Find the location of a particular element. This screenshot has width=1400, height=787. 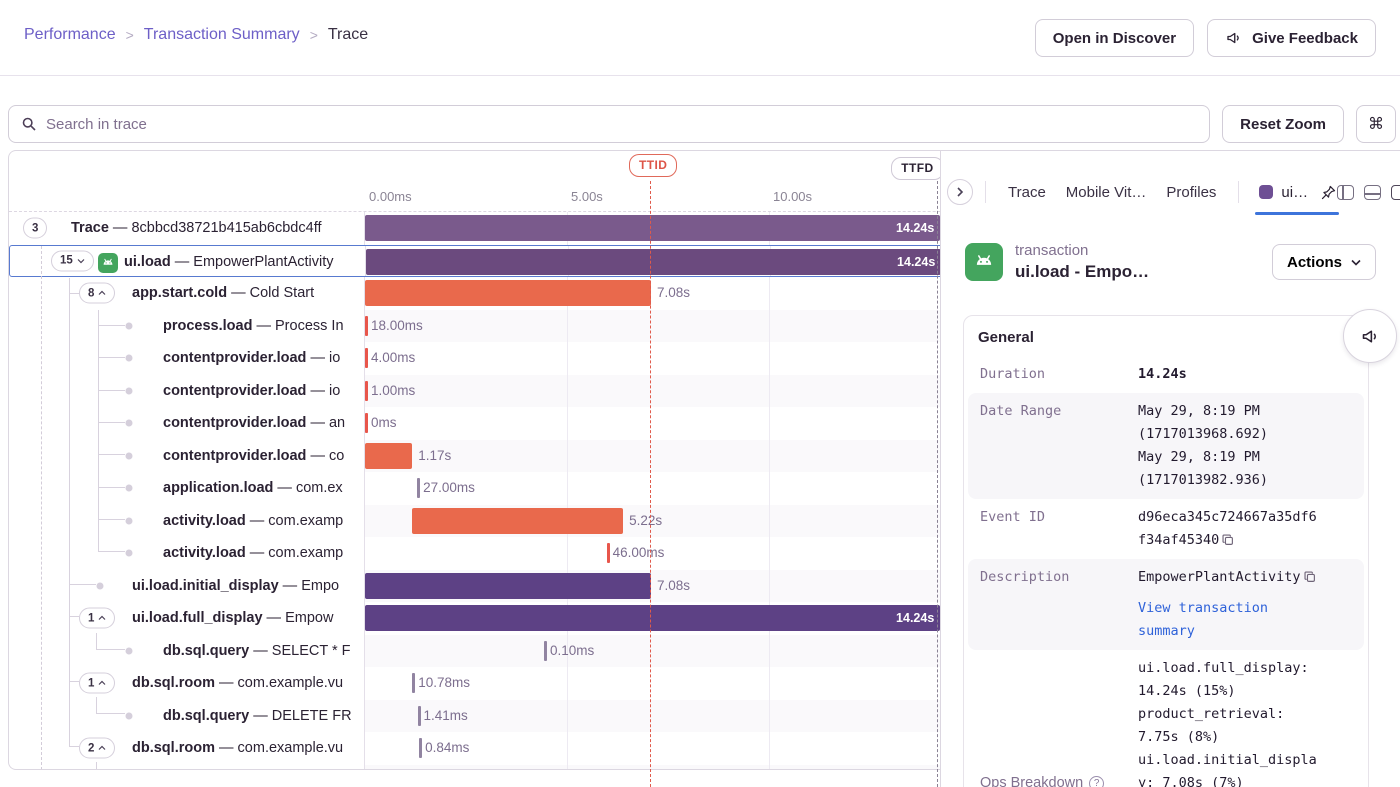

breadcrumb-transaction-summary: Transaction Summary is located at coordinates (221, 34).